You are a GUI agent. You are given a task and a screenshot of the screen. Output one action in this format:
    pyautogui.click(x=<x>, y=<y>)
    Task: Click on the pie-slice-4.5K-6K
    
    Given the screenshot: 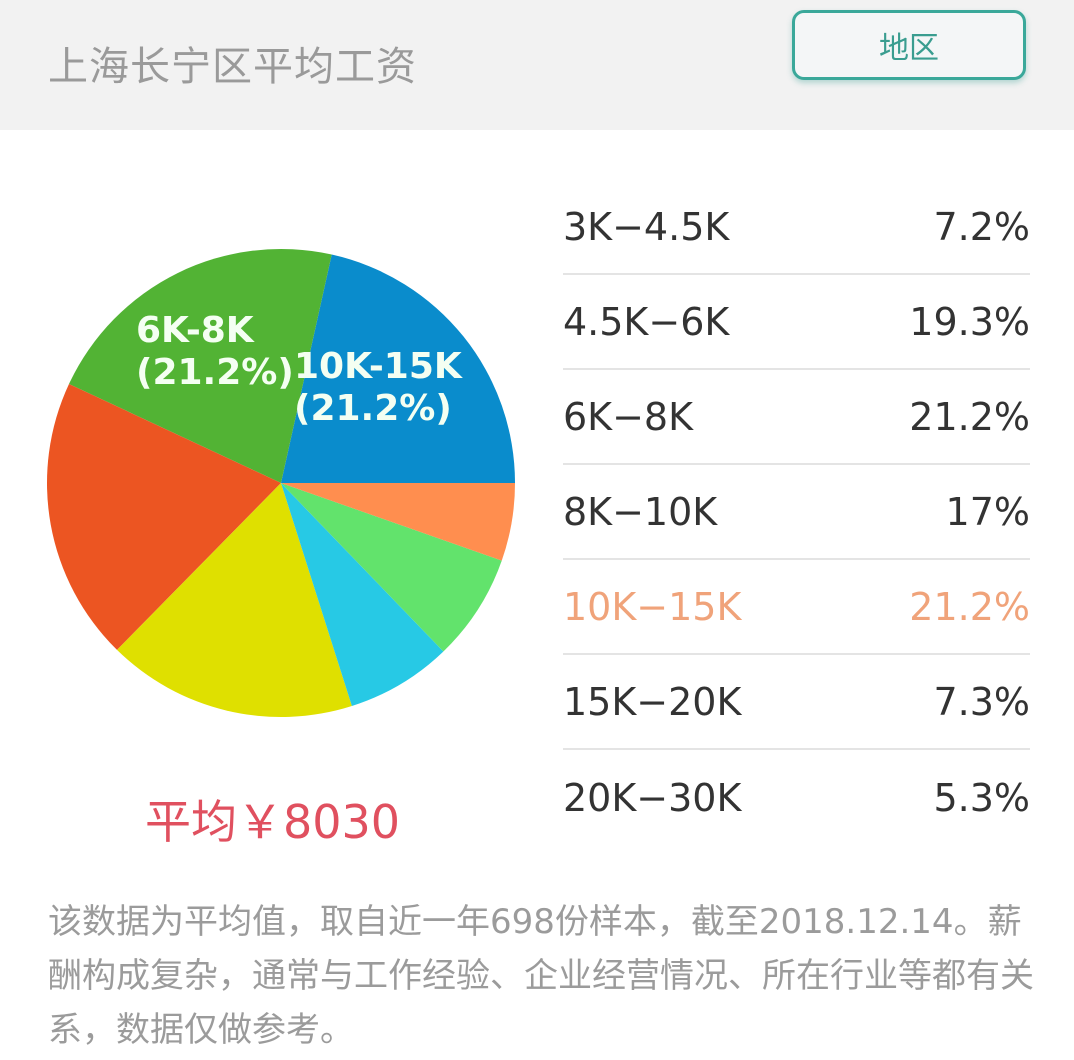 What is the action you would take?
    pyautogui.click(x=163, y=516)
    